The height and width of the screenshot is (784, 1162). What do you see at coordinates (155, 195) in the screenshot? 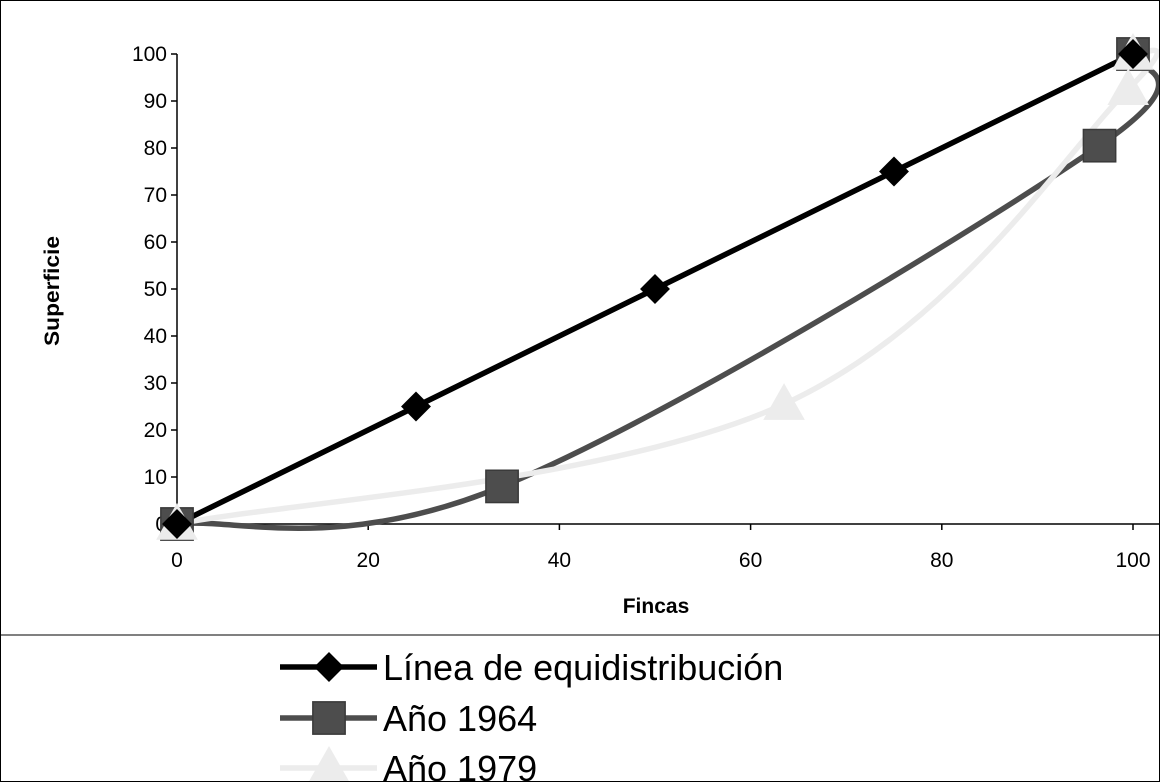
I see `y-tick-label: 70` at bounding box center [155, 195].